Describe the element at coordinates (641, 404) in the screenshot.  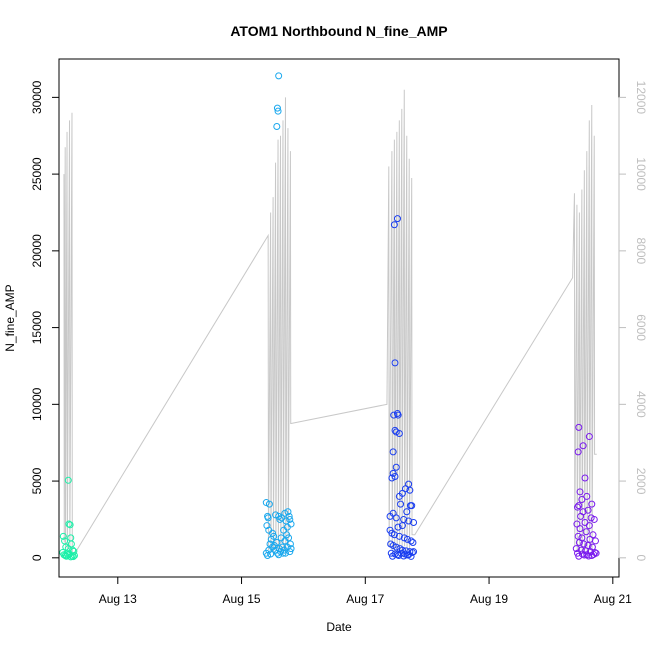
I see `y2-tick-label: 4000` at that location.